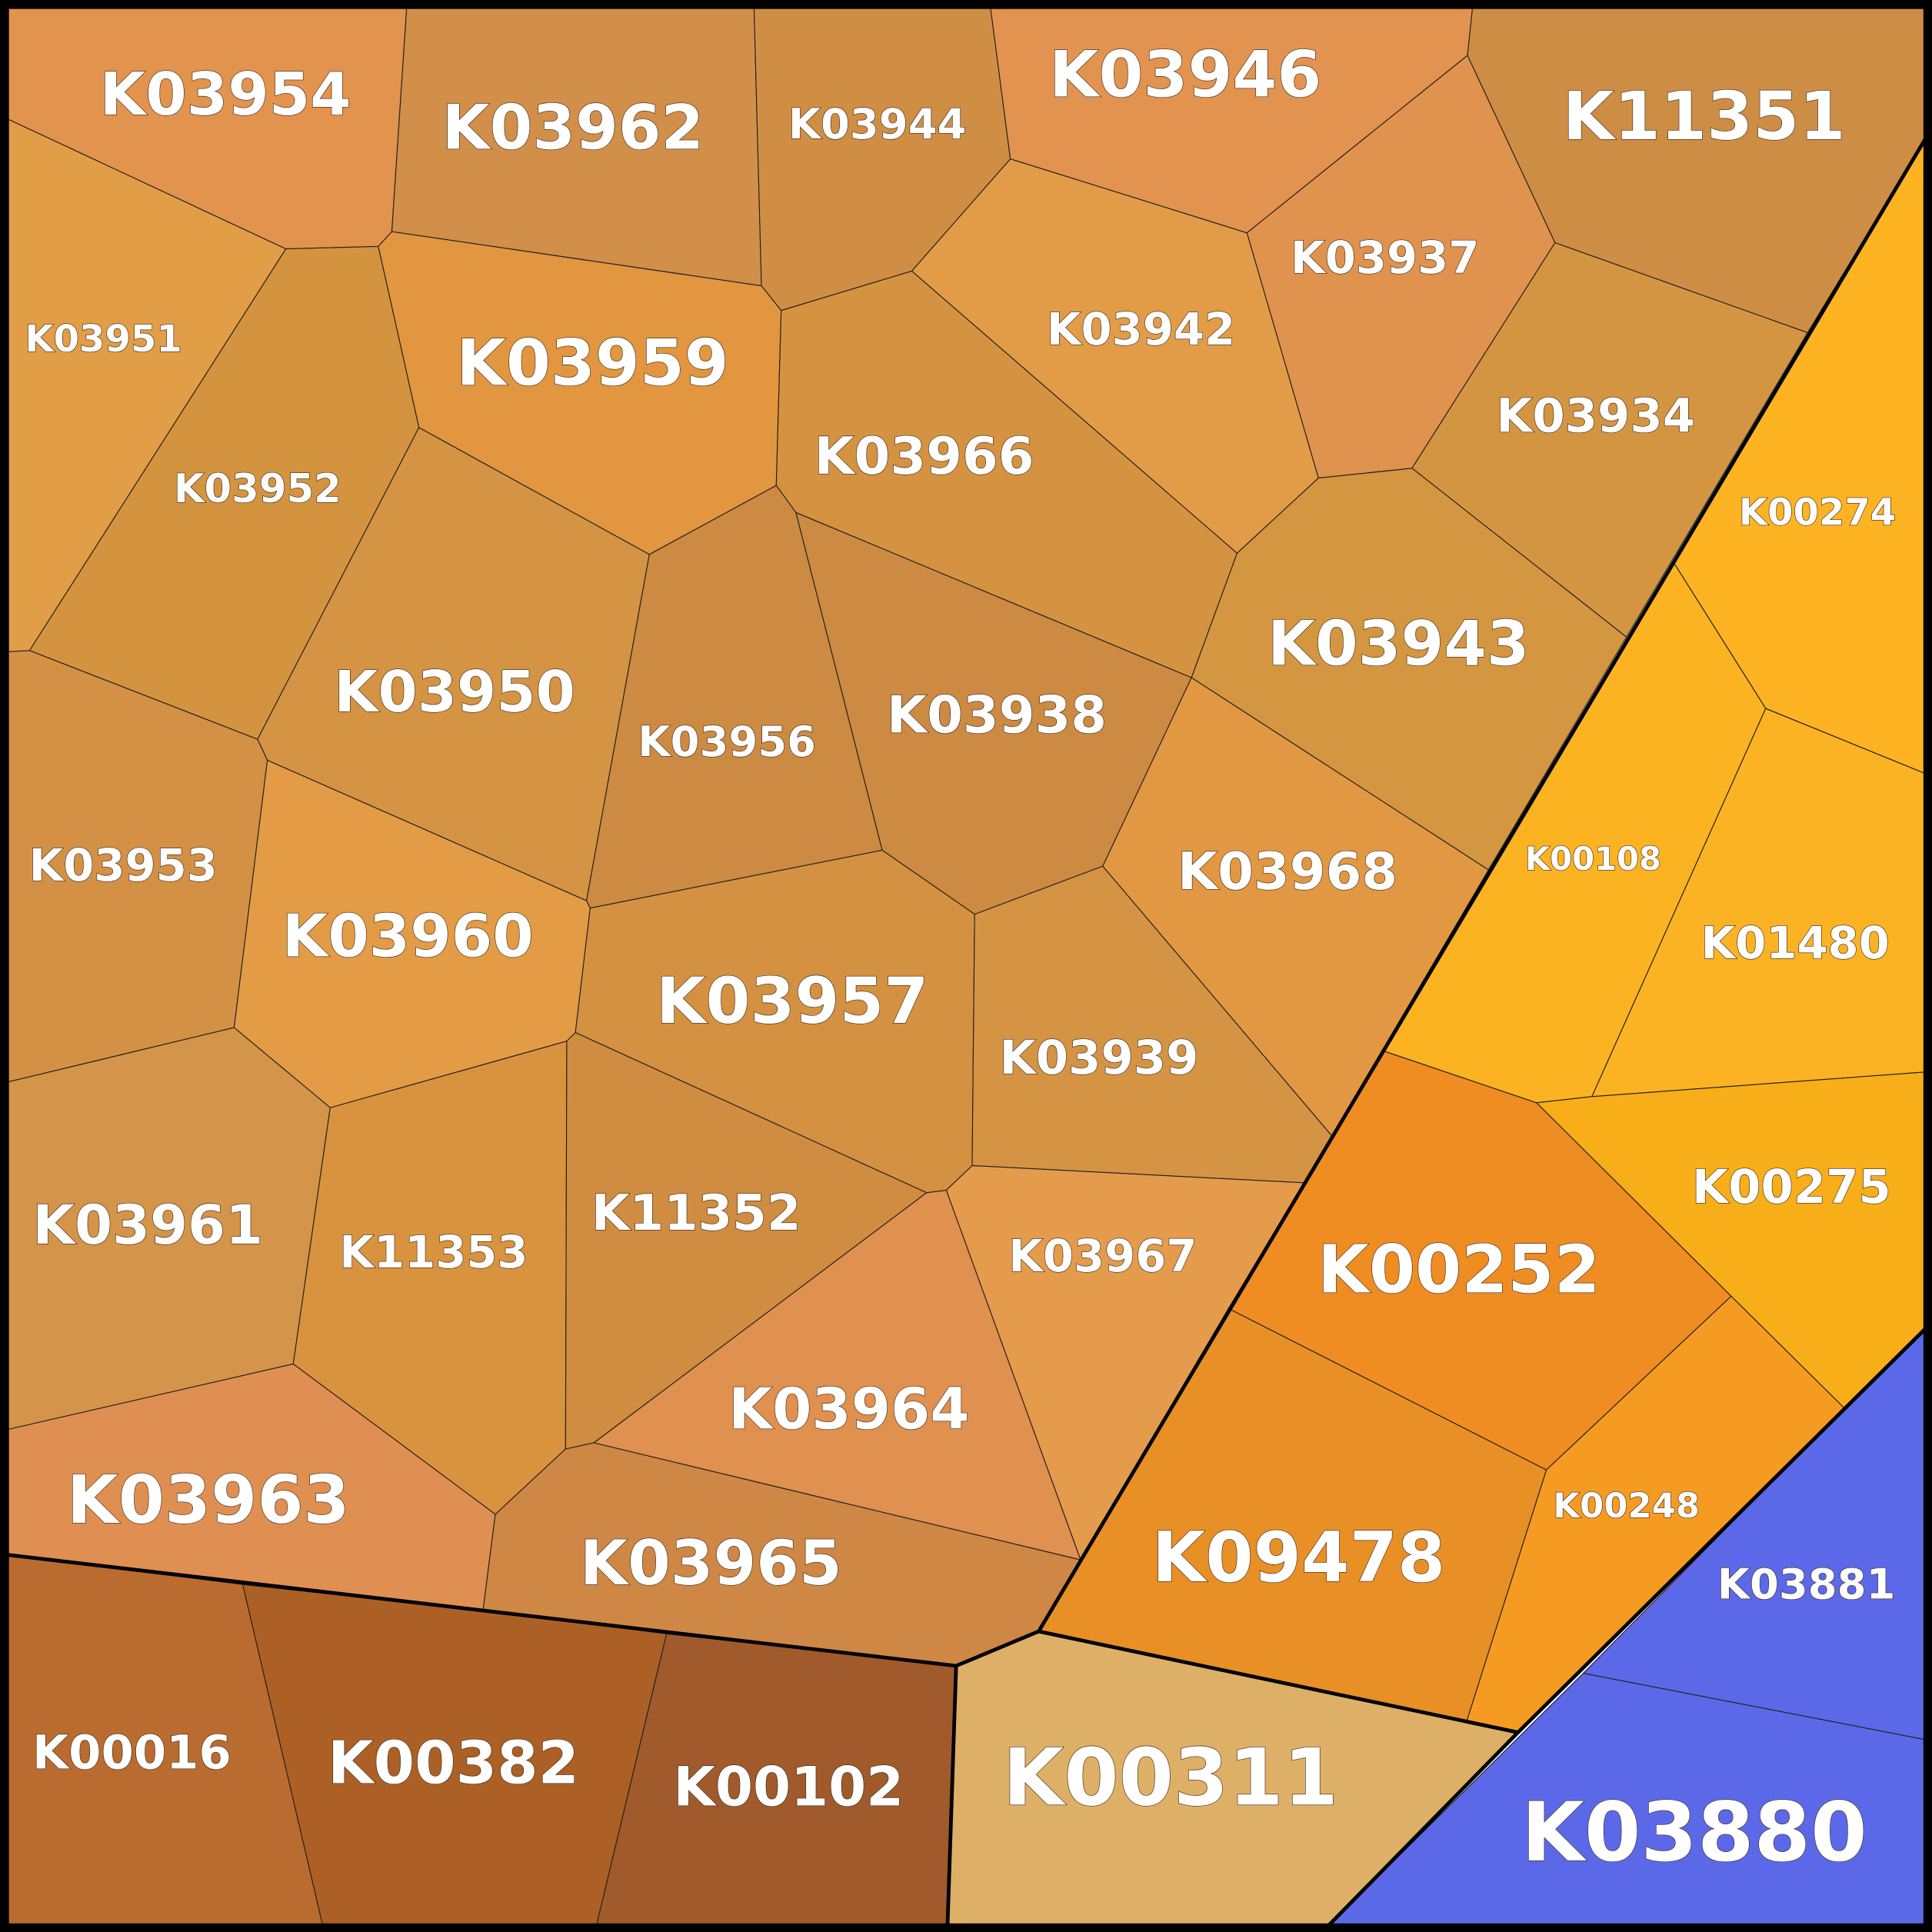 Image resolution: width=1932 pixels, height=1932 pixels. What do you see at coordinates (147, 1225) in the screenshot?
I see `cell-label: K03961` at bounding box center [147, 1225].